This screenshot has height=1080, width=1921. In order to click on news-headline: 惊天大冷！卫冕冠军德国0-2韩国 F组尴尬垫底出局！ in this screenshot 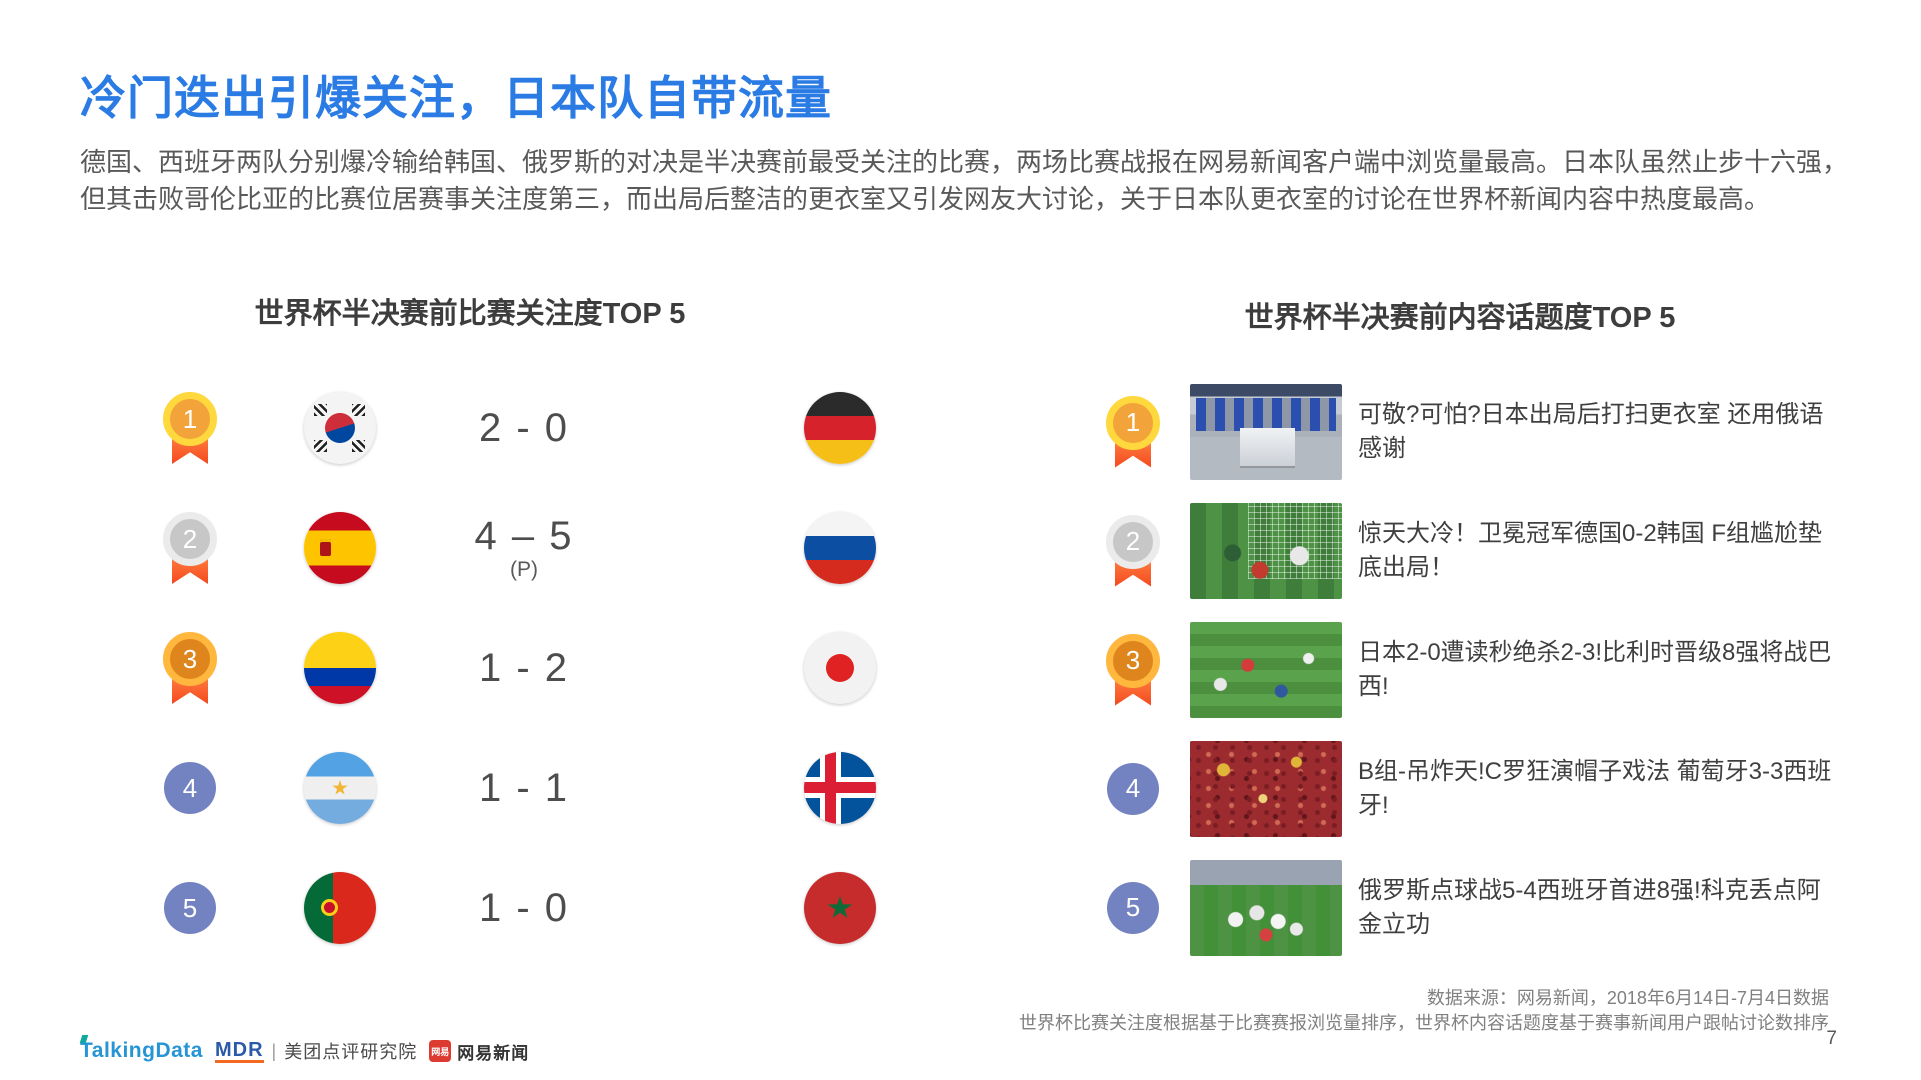, I will do `click(1590, 550)`.